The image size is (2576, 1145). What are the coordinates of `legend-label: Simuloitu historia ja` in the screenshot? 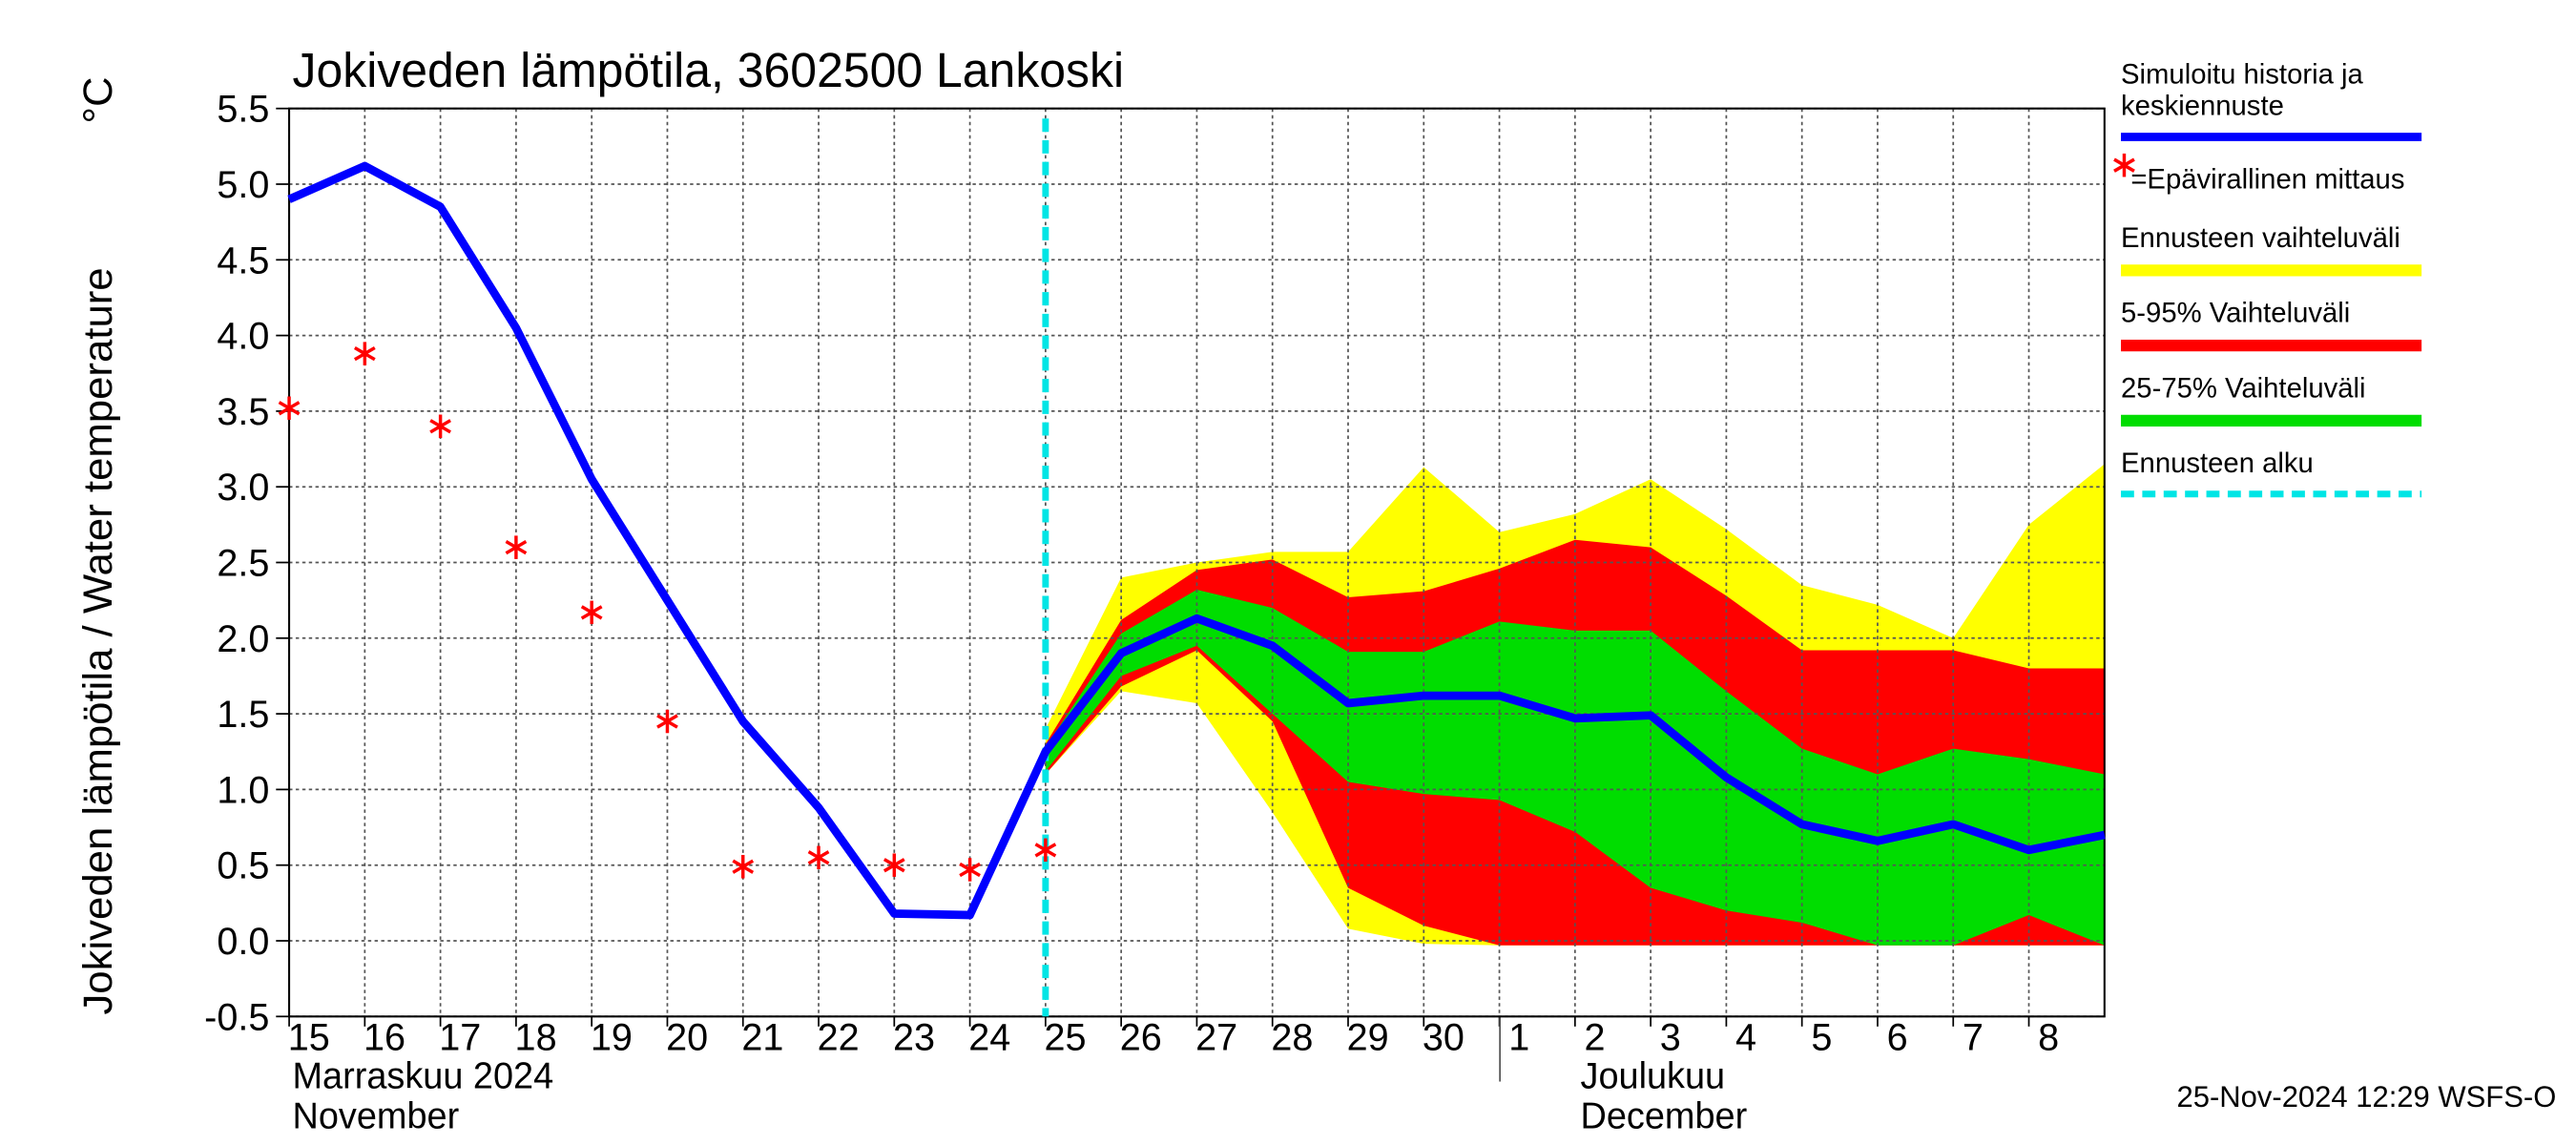 It's located at (2242, 74).